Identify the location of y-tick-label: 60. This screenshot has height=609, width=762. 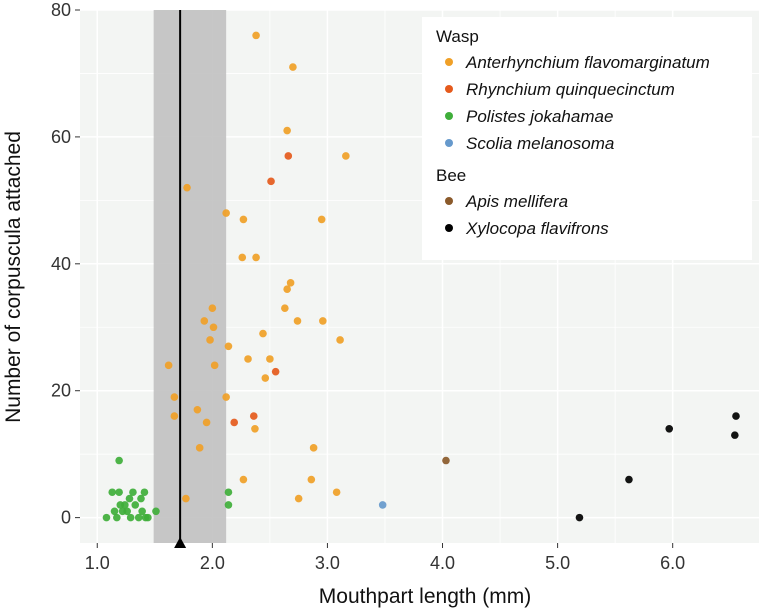
(61, 137).